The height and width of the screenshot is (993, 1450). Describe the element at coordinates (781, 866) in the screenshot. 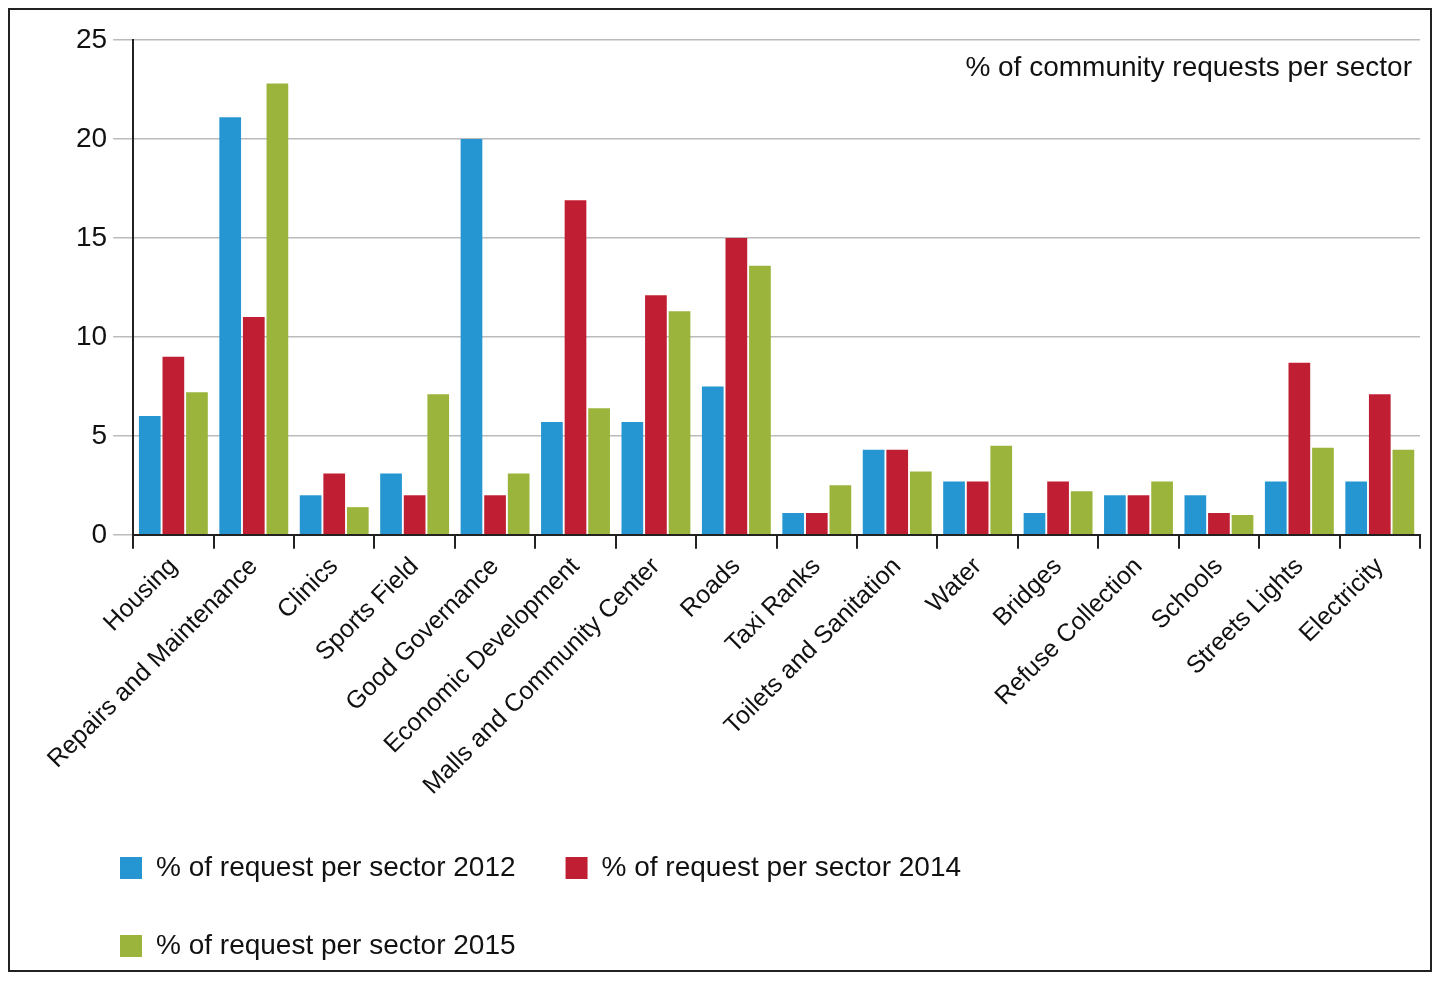

I see `legend-label: % of request per sector 2014` at that location.